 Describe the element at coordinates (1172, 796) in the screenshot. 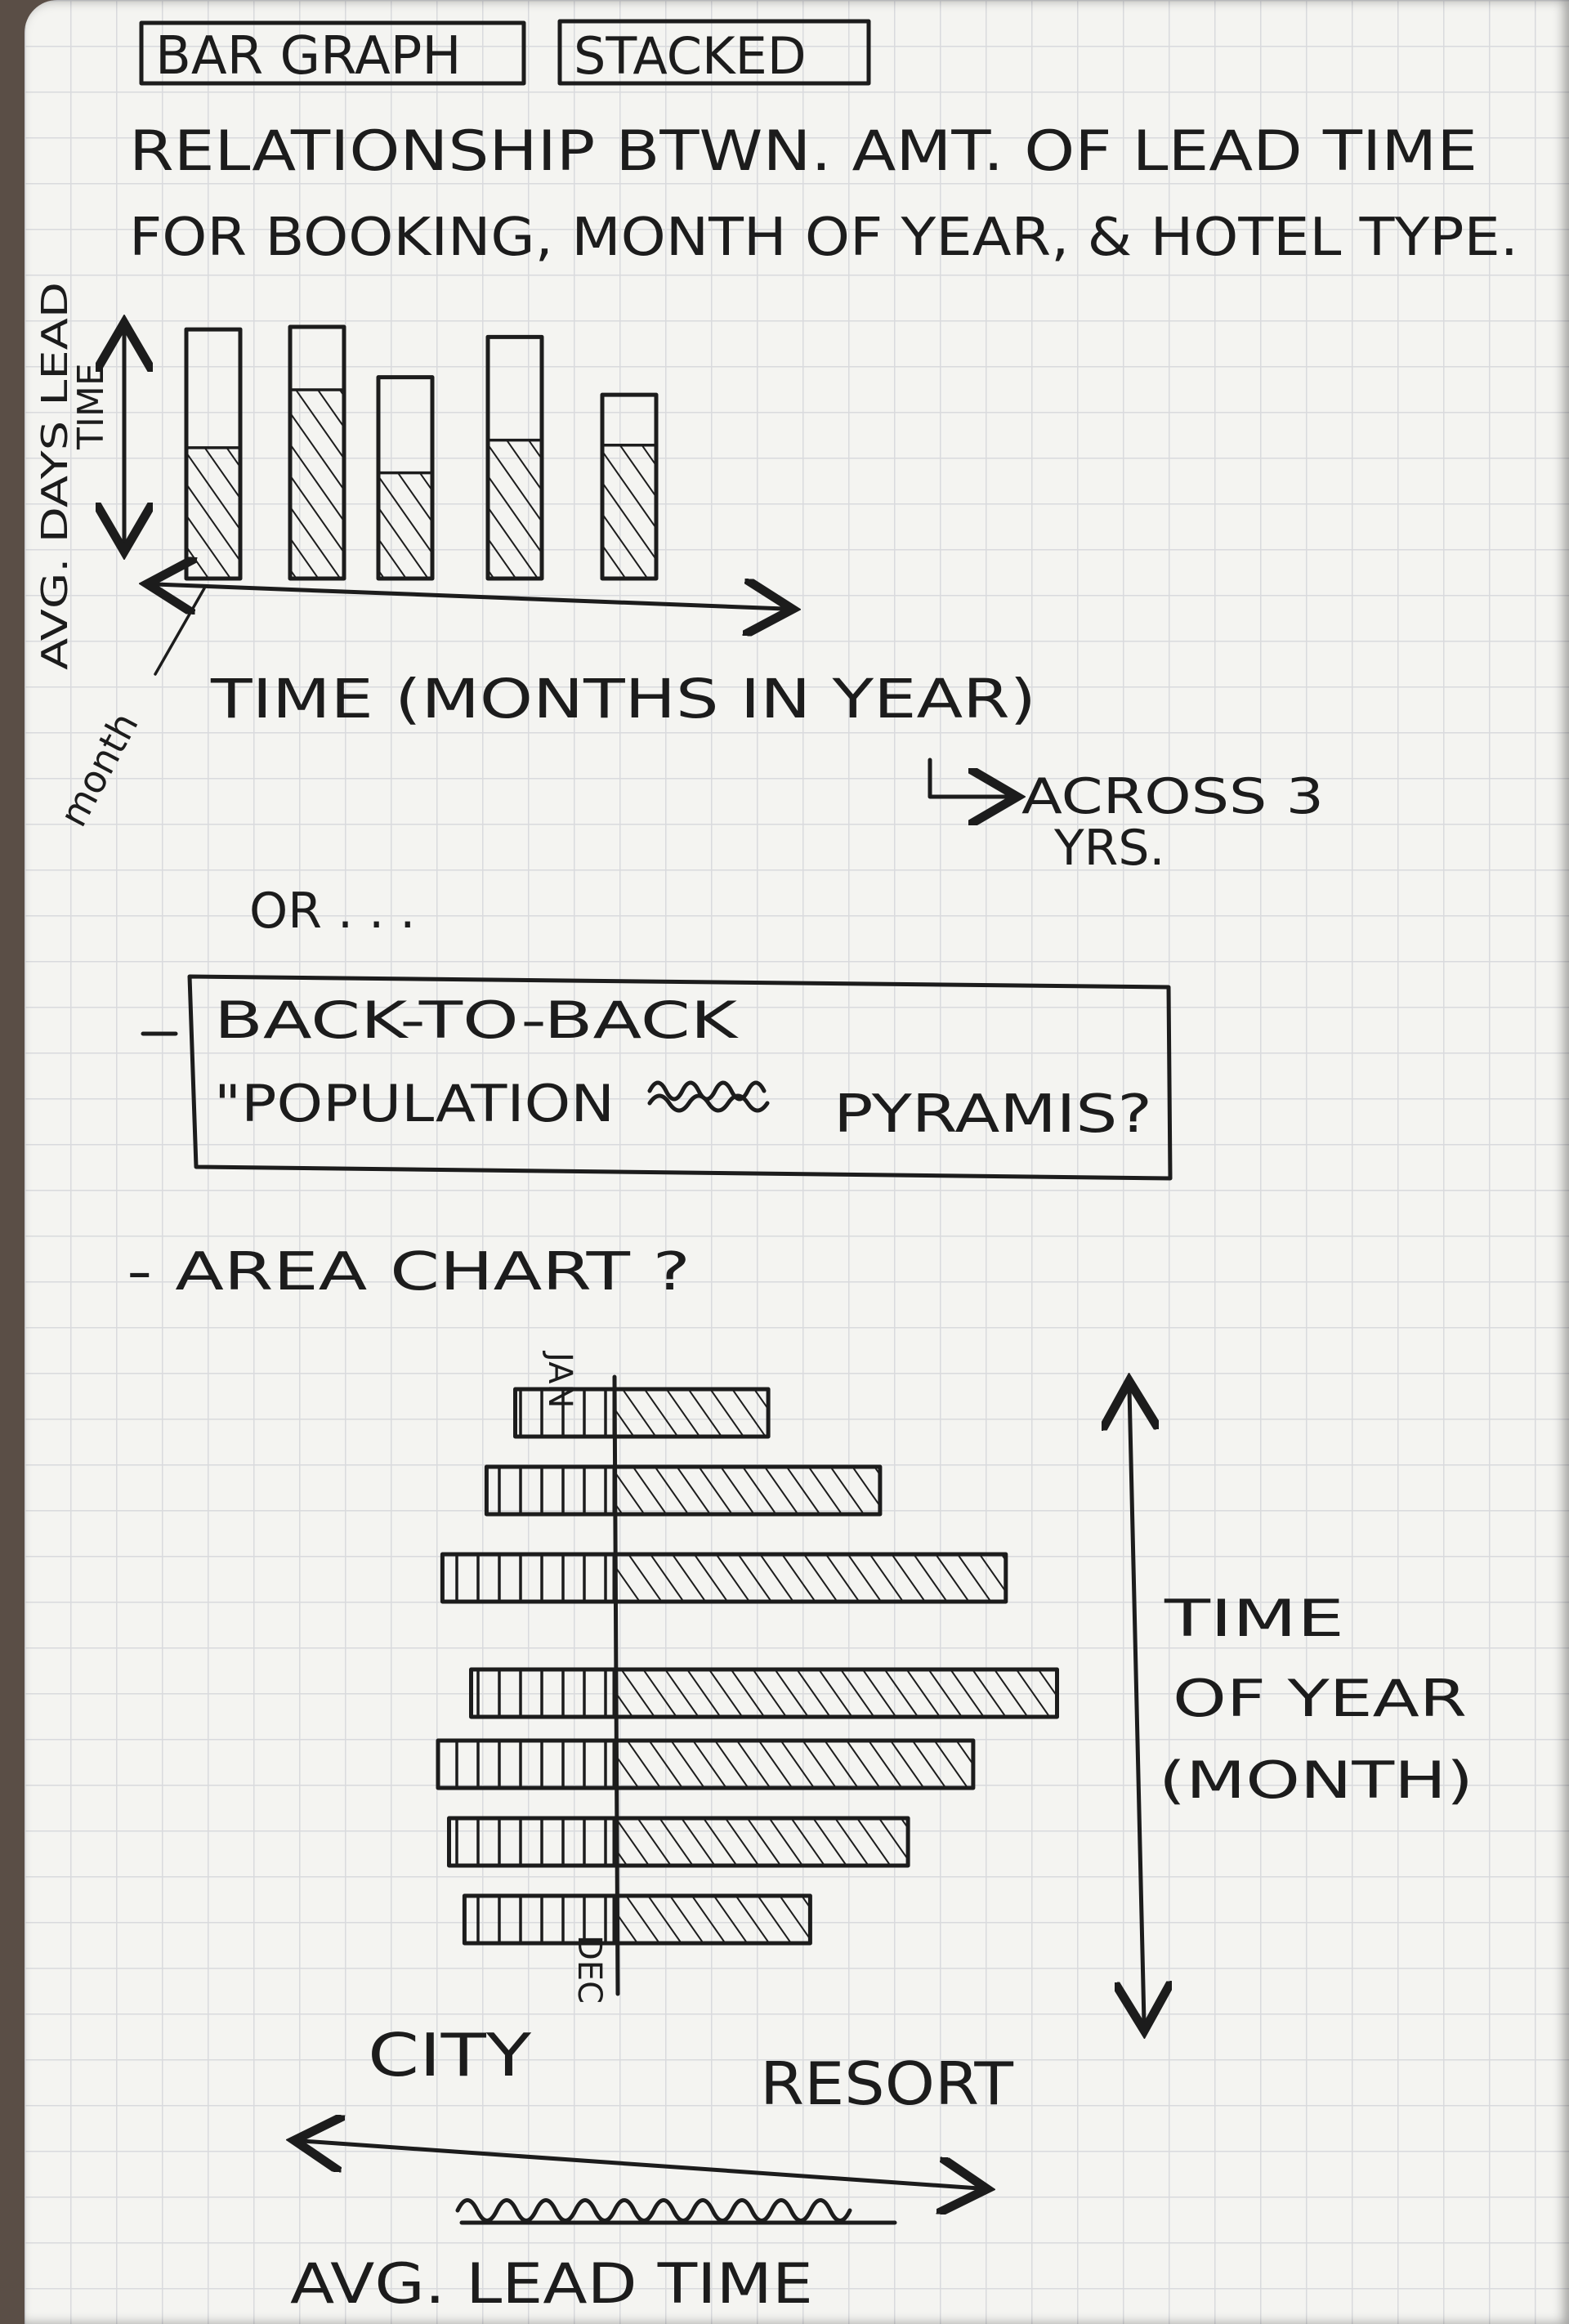

I see `note-line-1: ACROSS 3` at that location.